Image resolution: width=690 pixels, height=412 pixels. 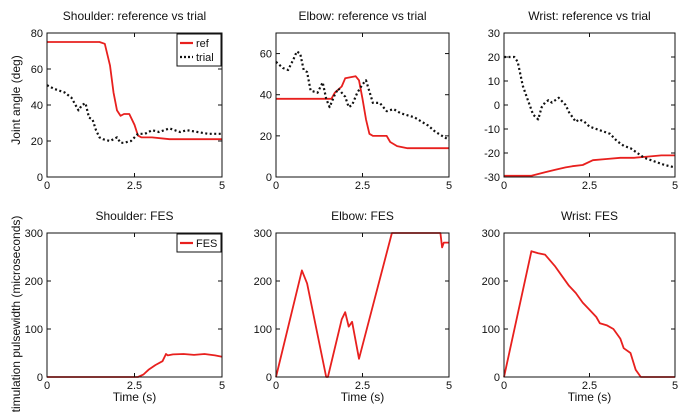 What do you see at coordinates (362, 16) in the screenshot?
I see `chart-title: Elbow: reference vs trial` at bounding box center [362, 16].